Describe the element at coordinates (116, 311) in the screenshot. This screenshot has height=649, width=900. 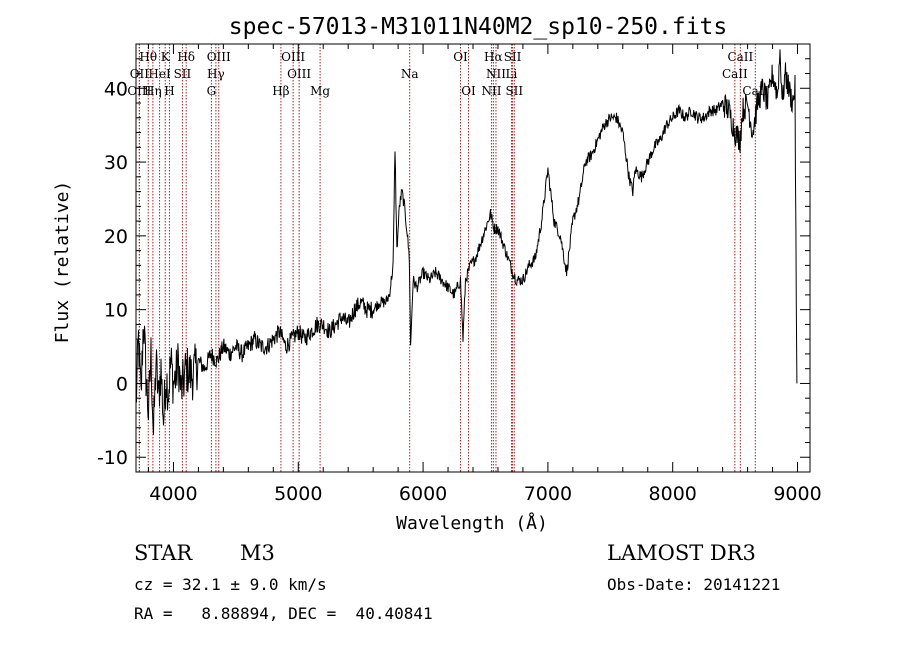
I see `y-tick-label: 10` at that location.